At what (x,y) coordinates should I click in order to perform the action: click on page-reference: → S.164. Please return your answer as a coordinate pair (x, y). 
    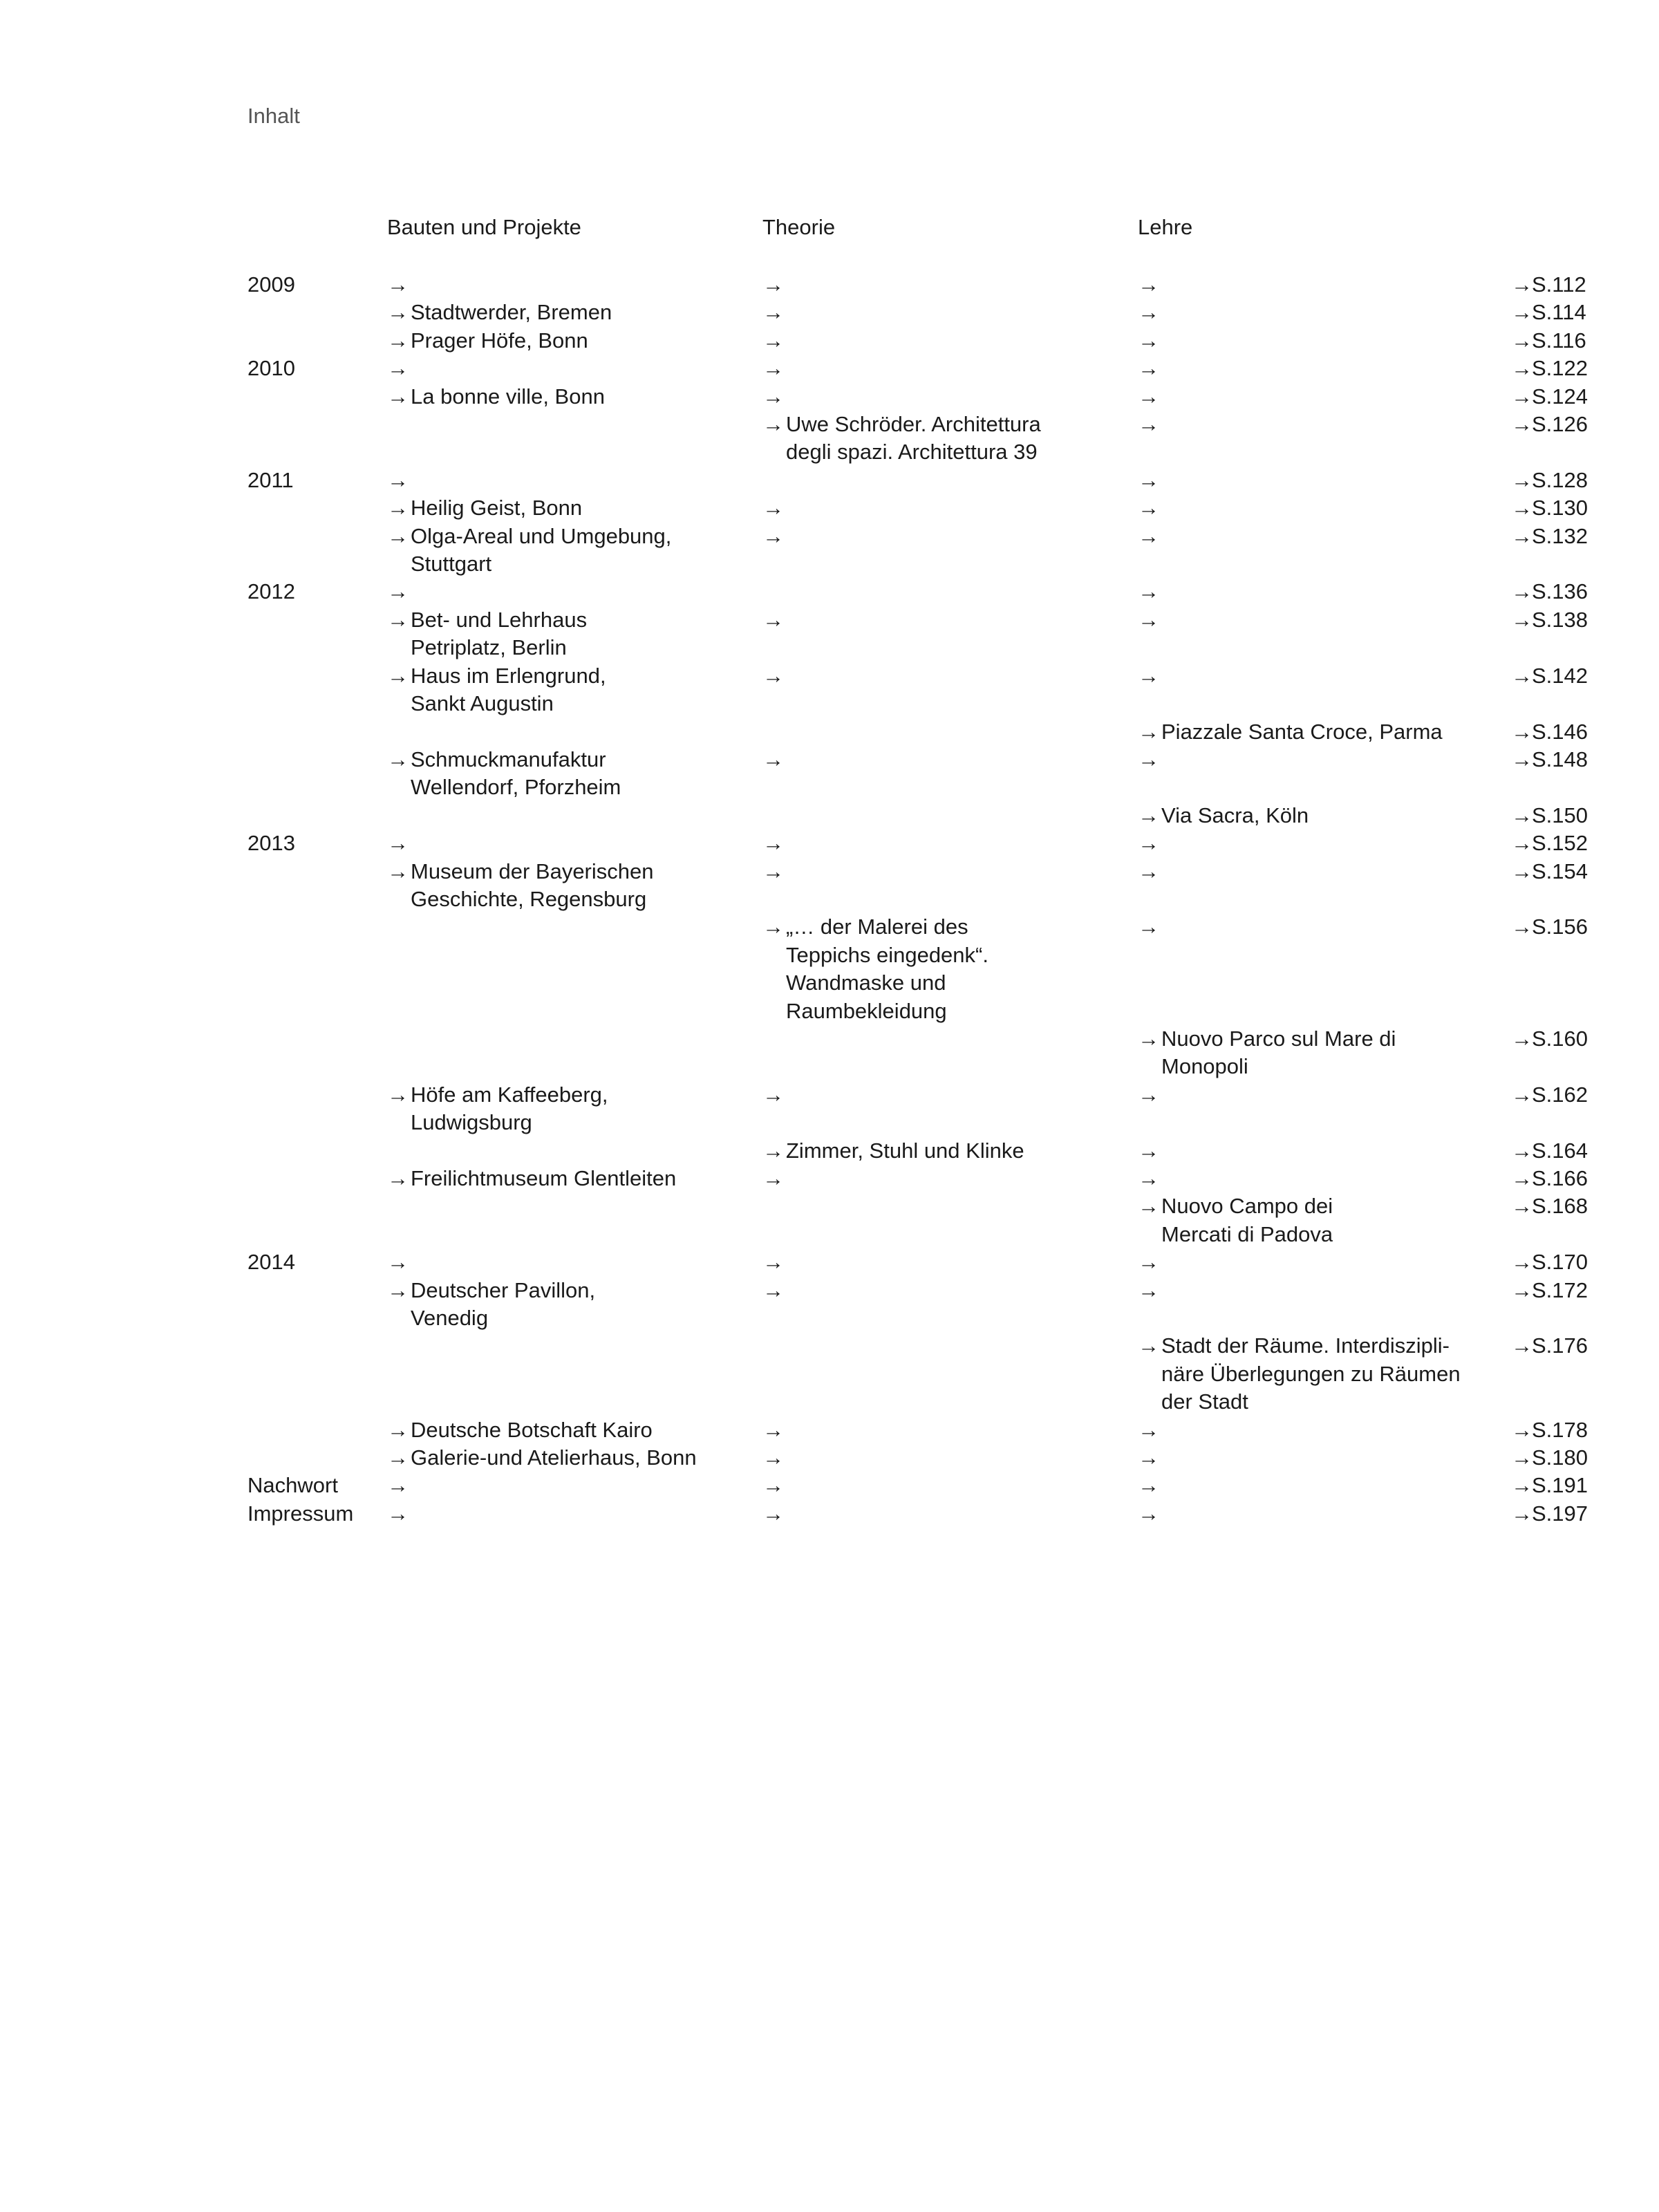
    Looking at the image, I should click on (1585, 1151).